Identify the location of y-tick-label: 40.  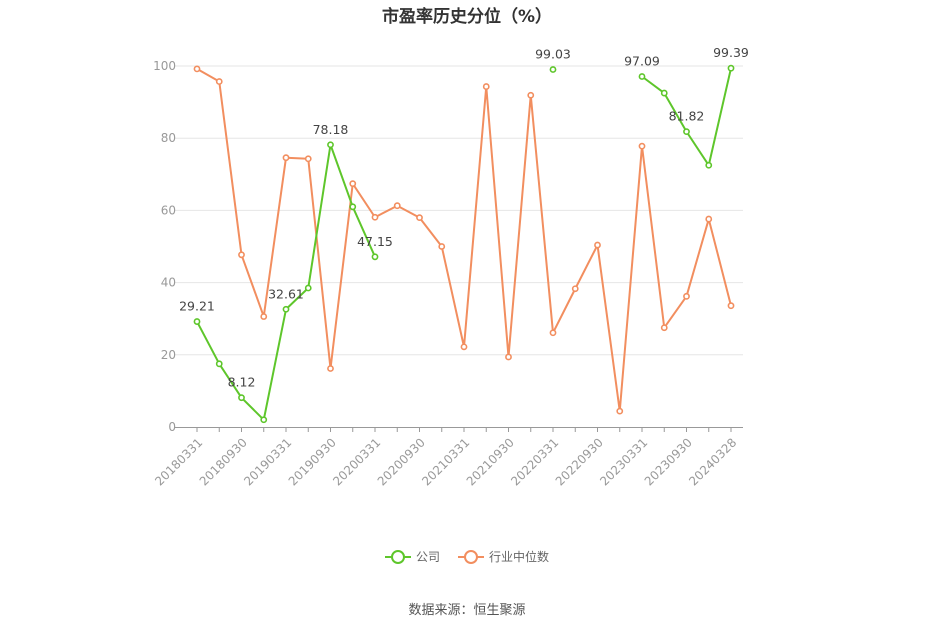
(168, 283).